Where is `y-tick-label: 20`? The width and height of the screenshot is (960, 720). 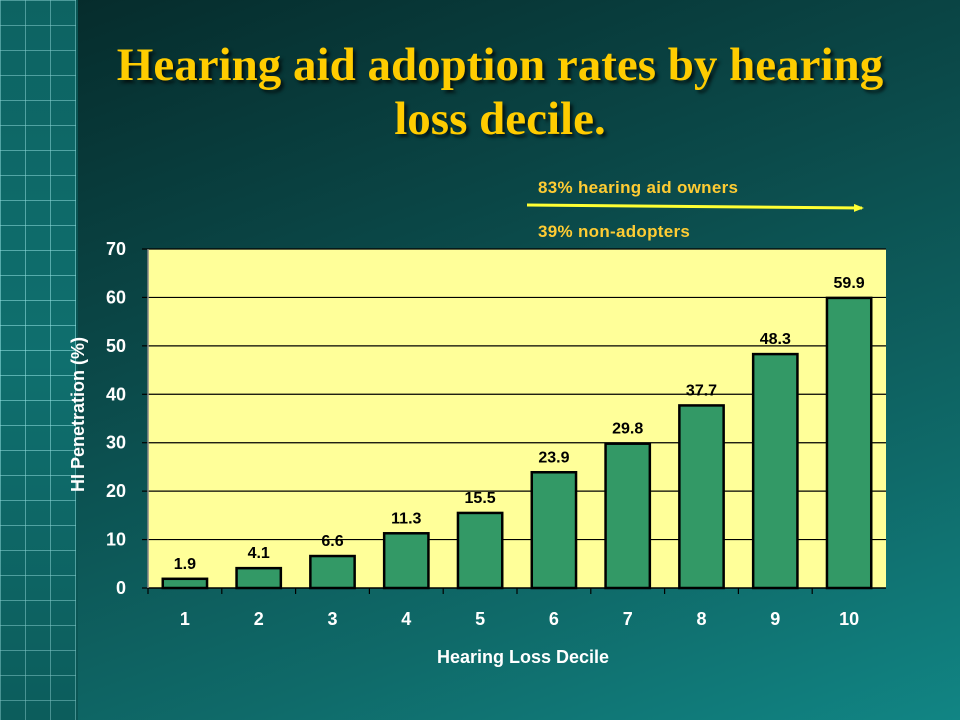
y-tick-label: 20 is located at coordinates (116, 491).